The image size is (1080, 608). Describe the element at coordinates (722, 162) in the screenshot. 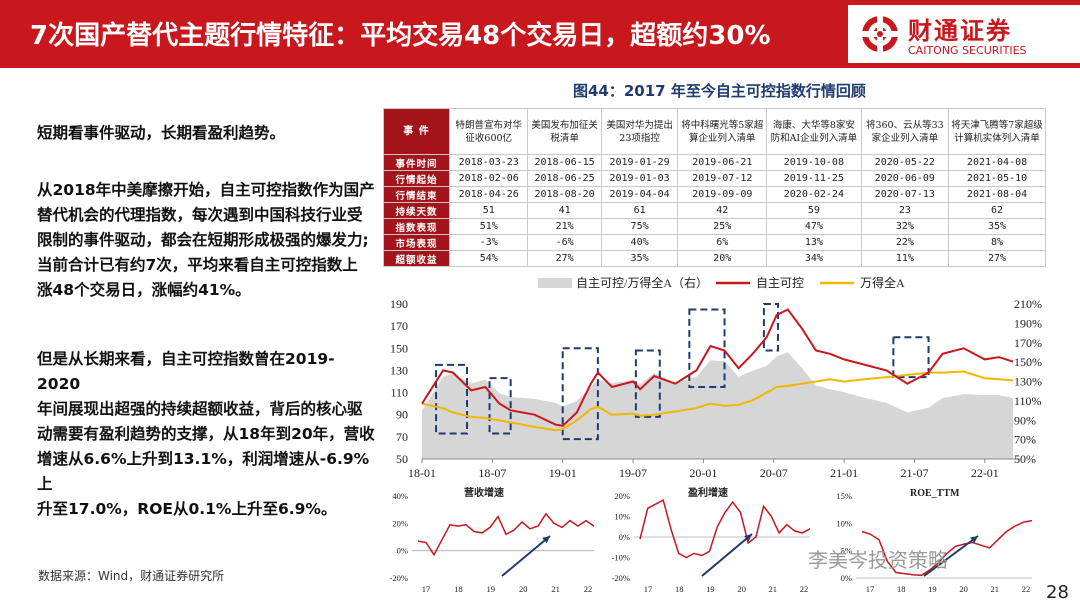

I see `table-cell: 2019-06-21` at that location.